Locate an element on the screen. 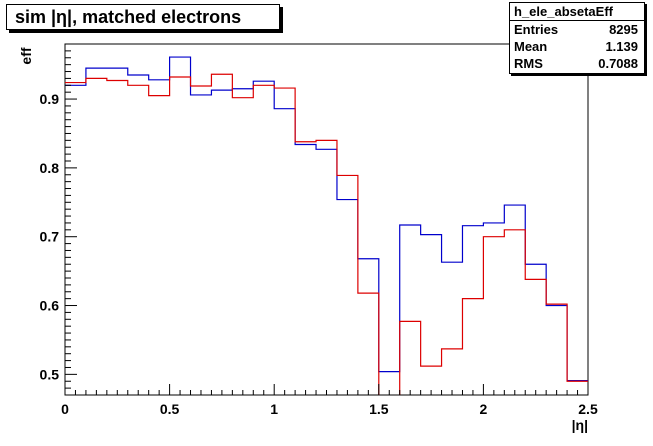  x-tick-label: 2 is located at coordinates (484, 409).